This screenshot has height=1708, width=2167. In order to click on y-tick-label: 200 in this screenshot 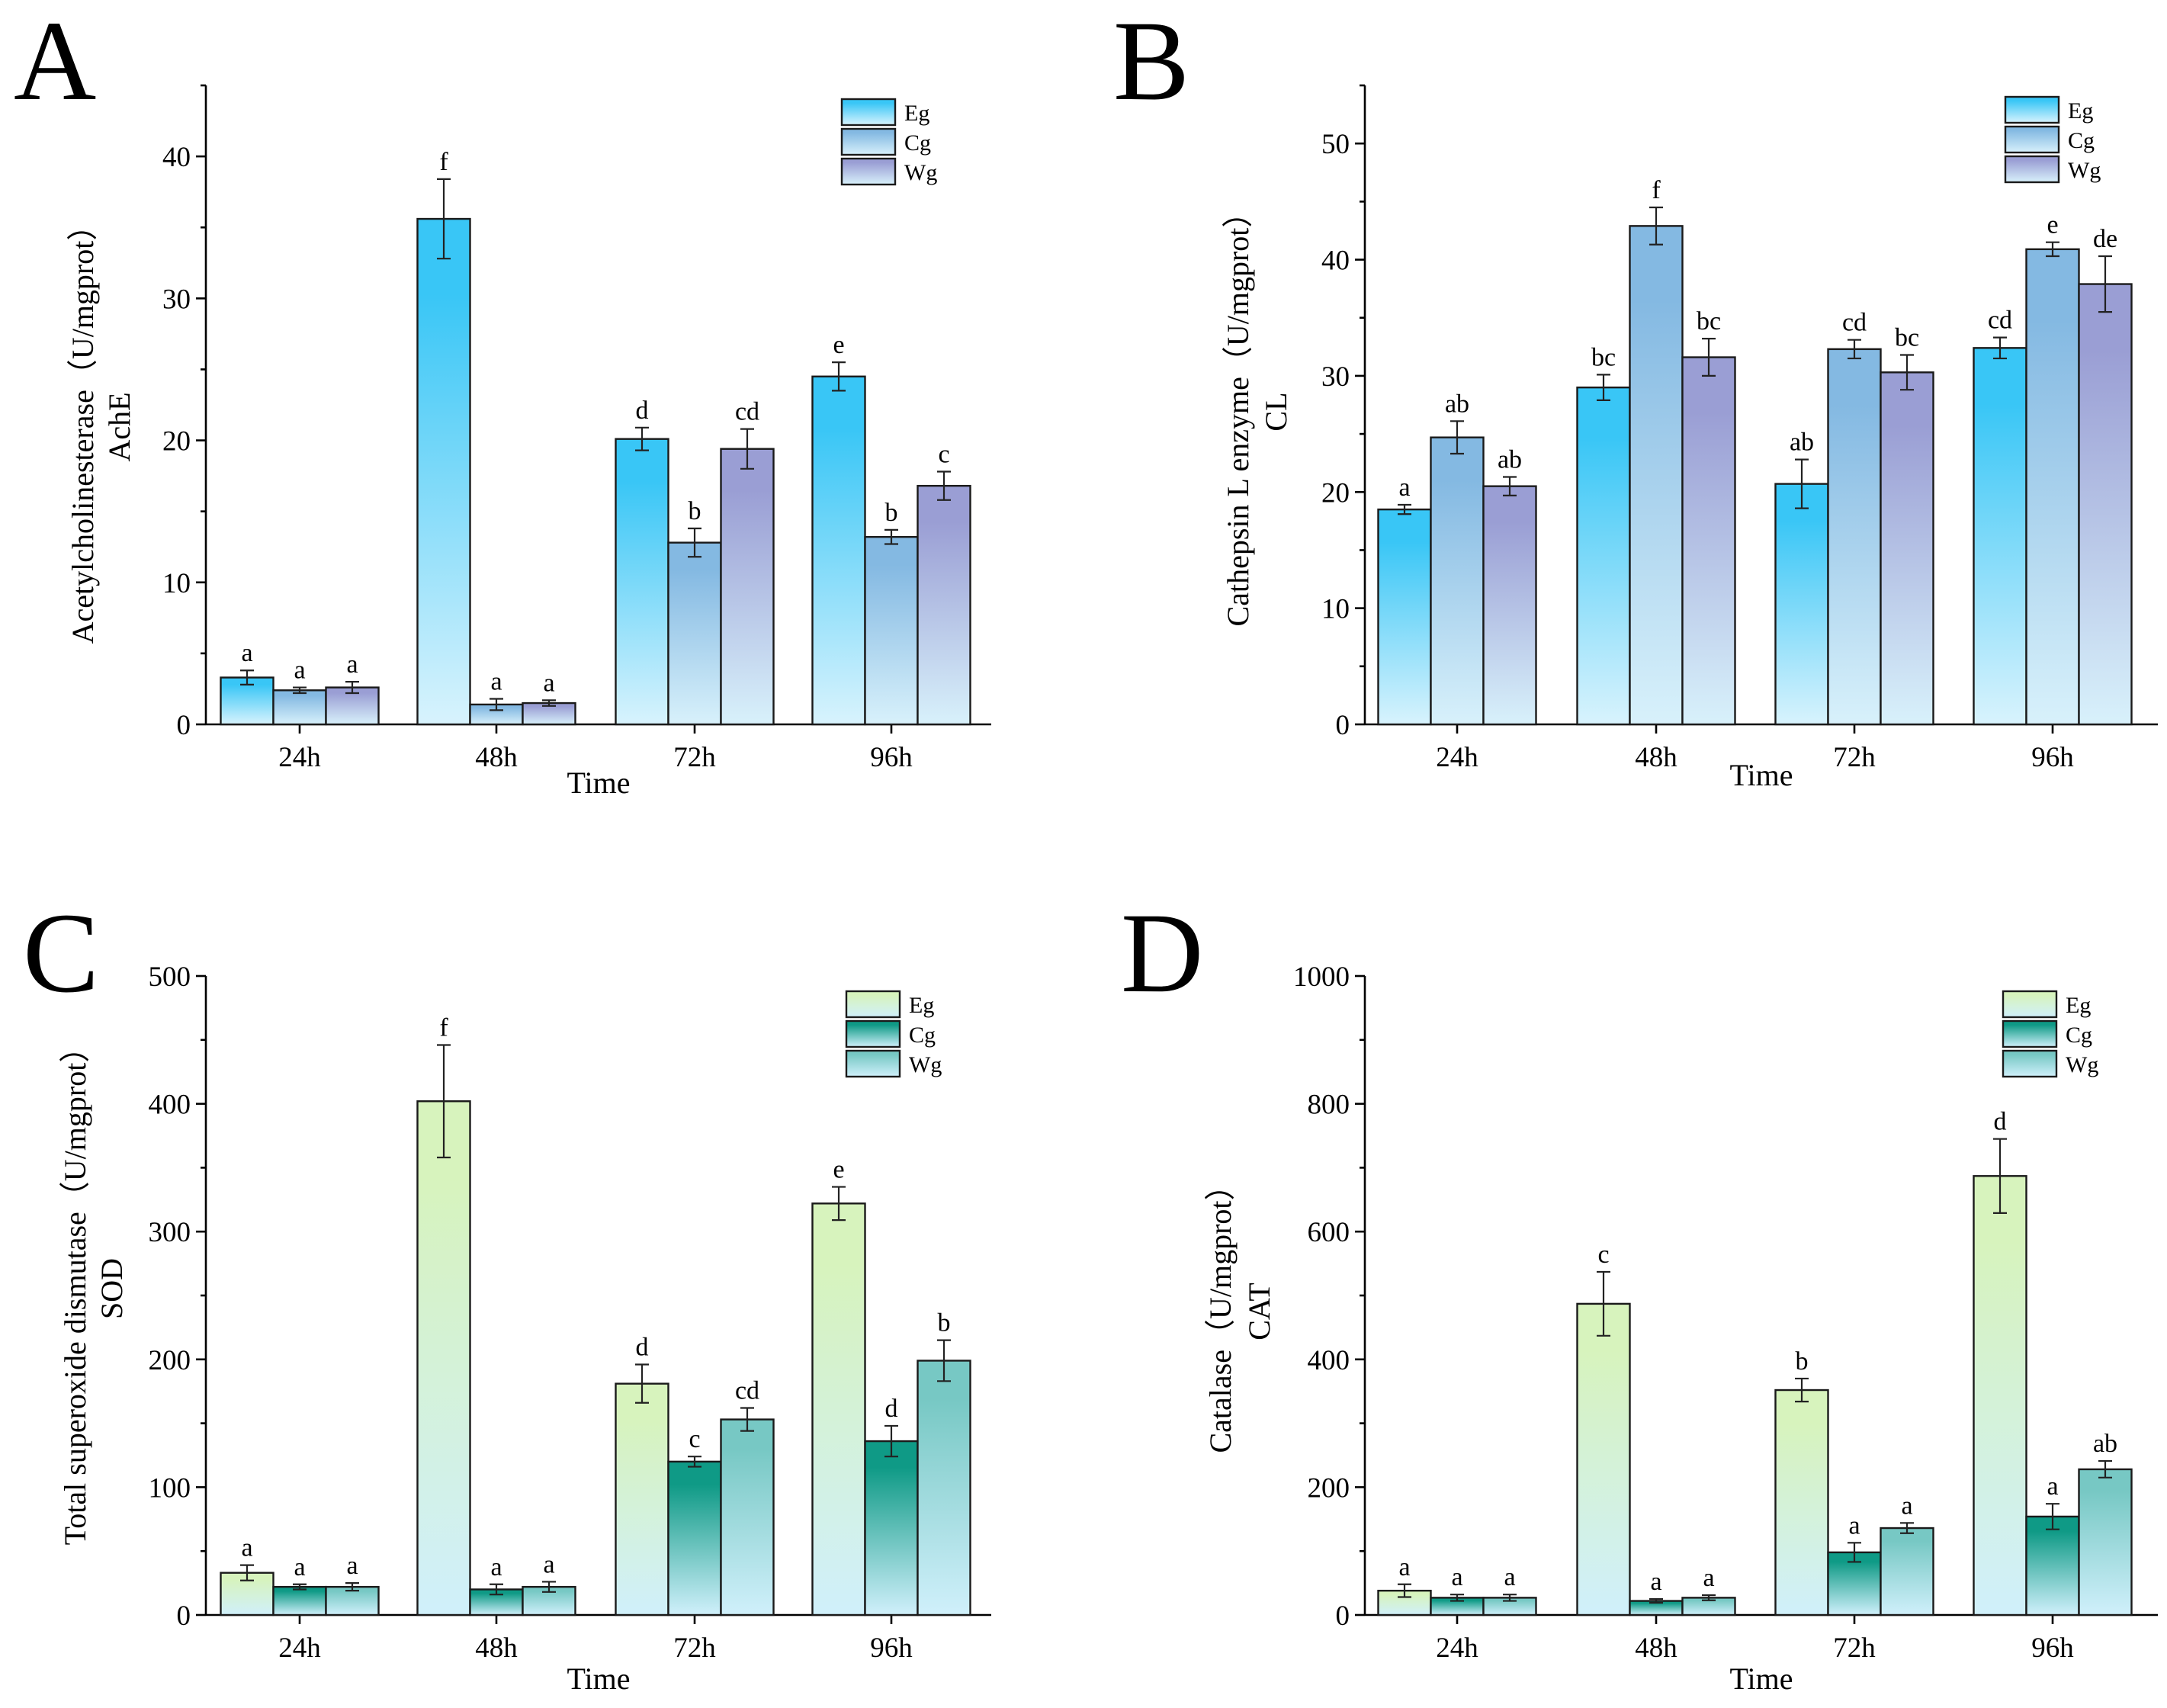, I will do `click(170, 1360)`.